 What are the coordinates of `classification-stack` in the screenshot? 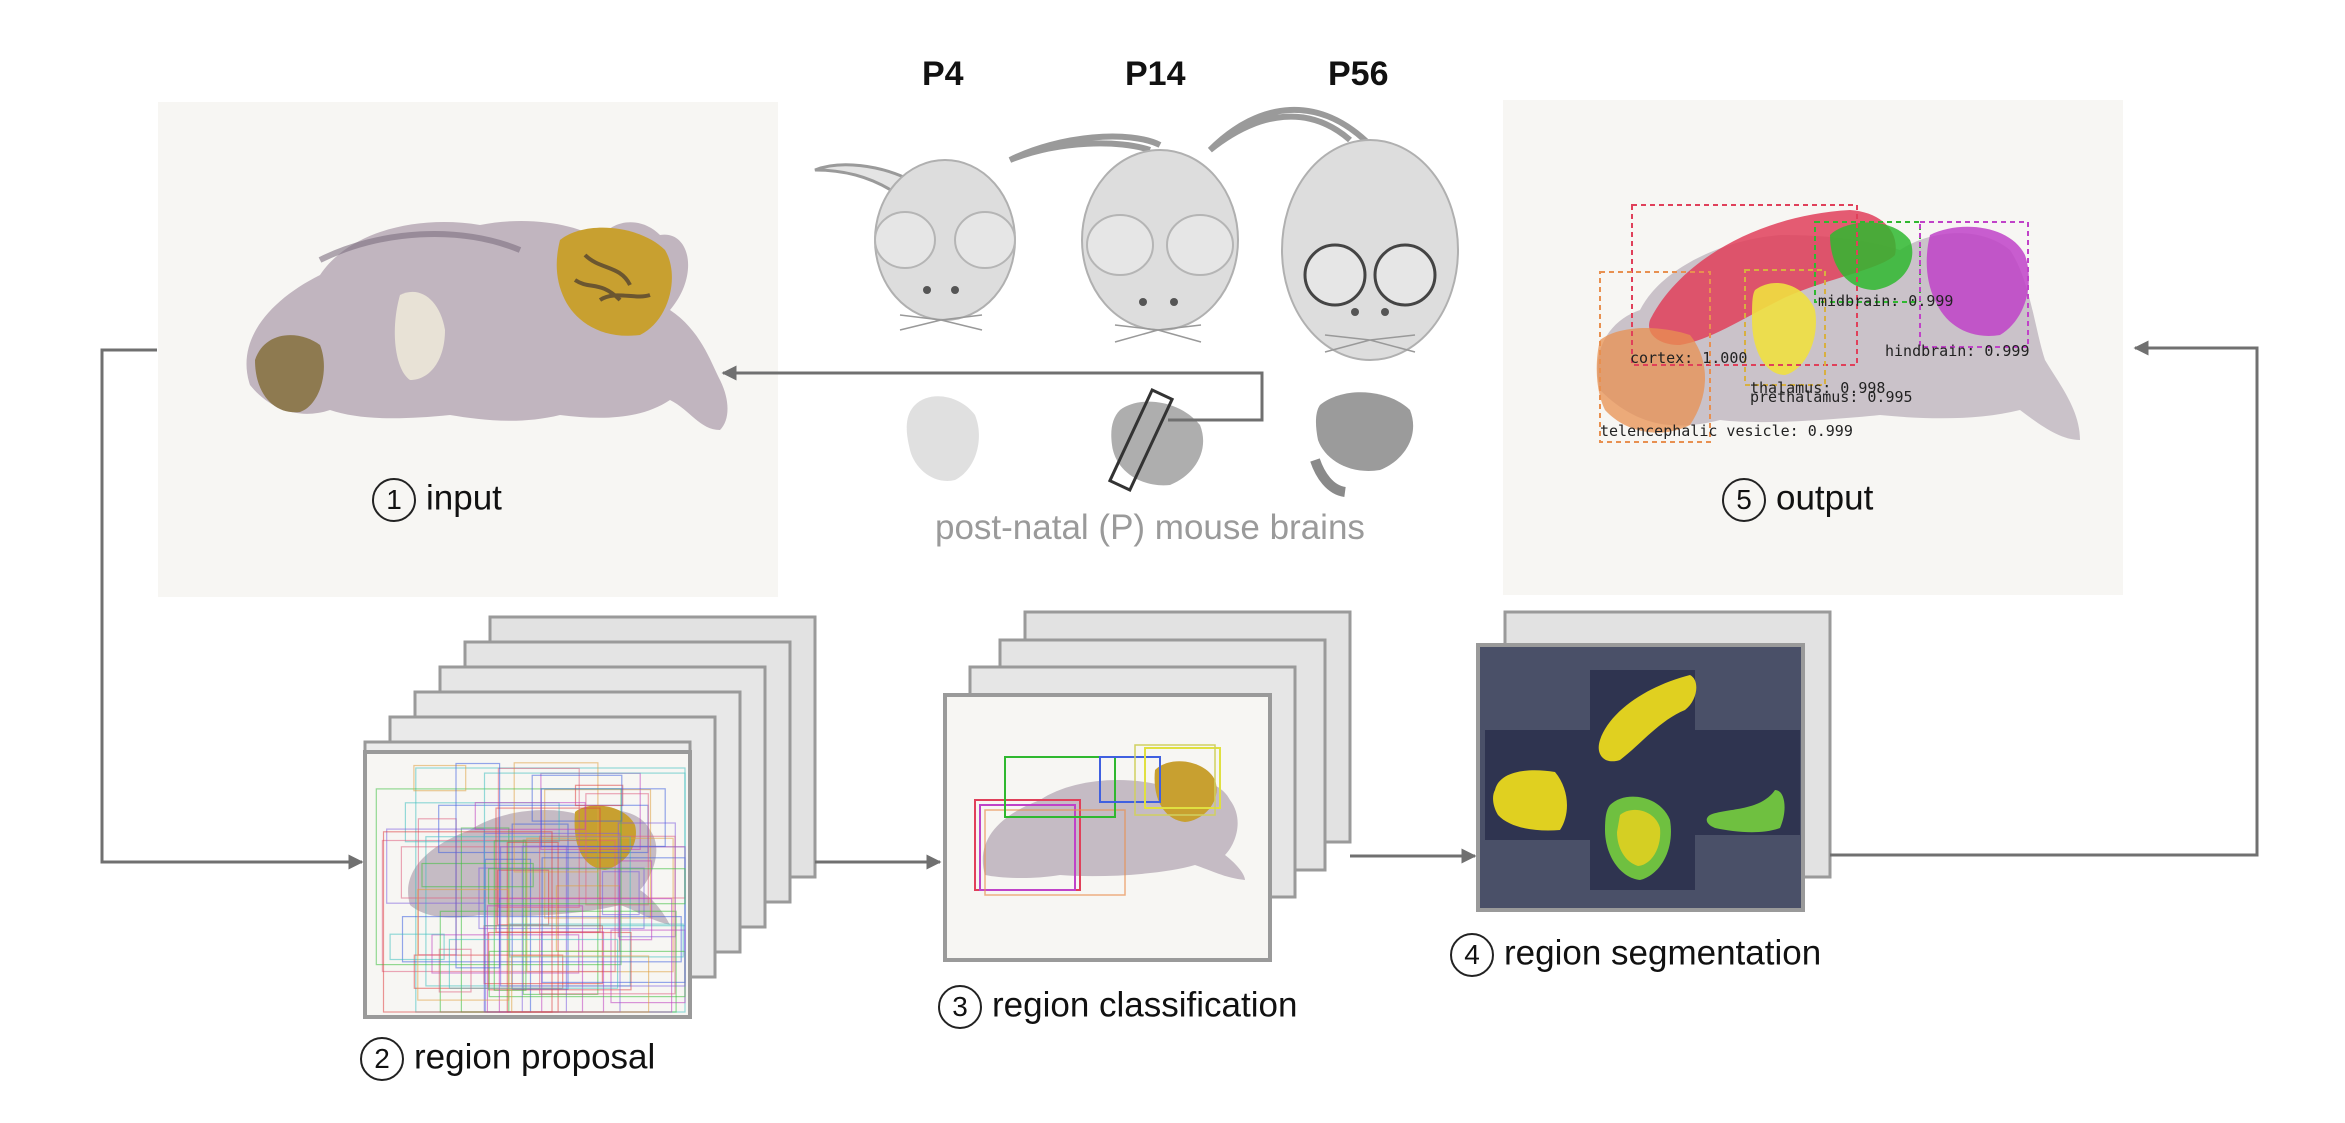 It's located at (1147, 786).